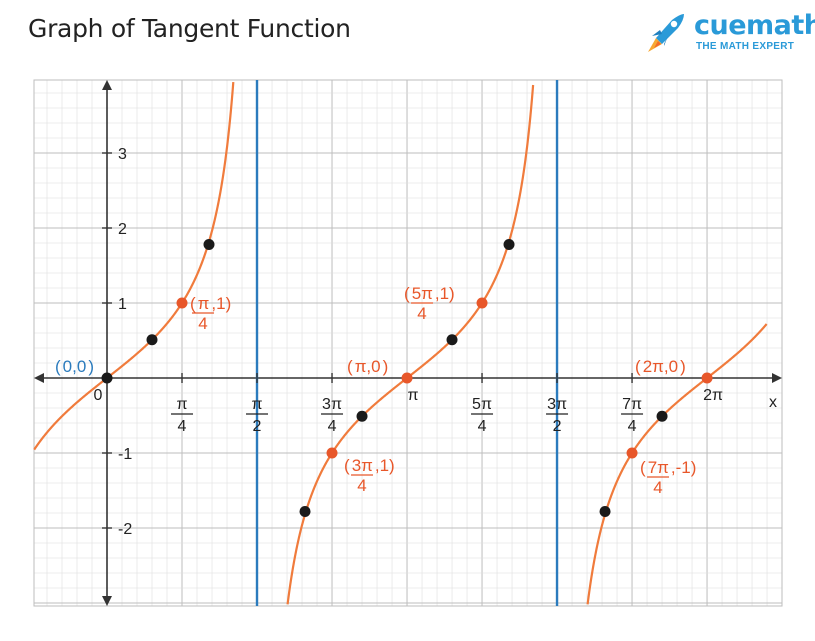 The height and width of the screenshot is (641, 815). Describe the element at coordinates (658, 467) in the screenshot. I see `label-value: 7π` at that location.